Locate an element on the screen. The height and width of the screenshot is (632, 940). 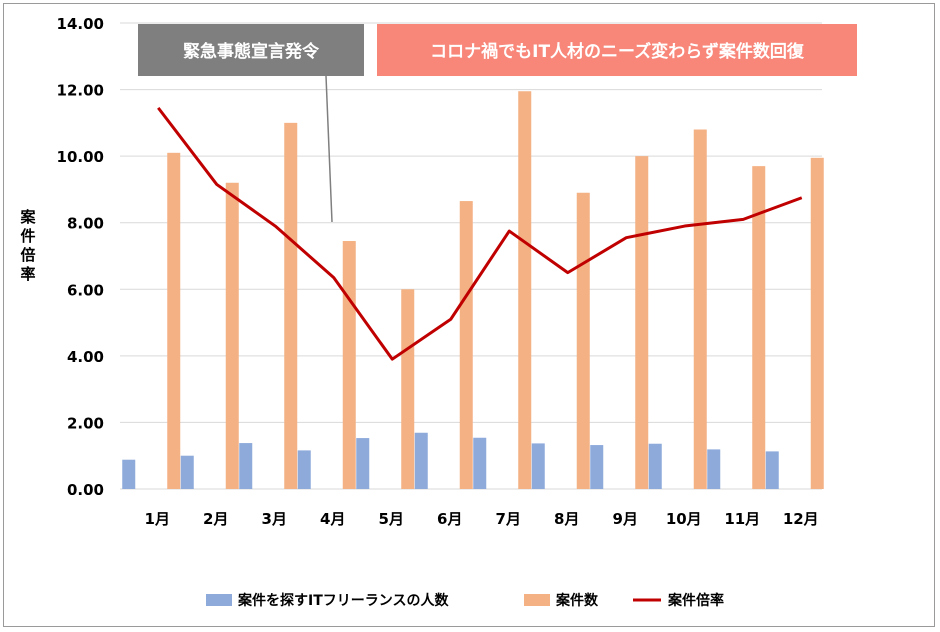
legend-label-projects: 案件数 is located at coordinates (577, 600).